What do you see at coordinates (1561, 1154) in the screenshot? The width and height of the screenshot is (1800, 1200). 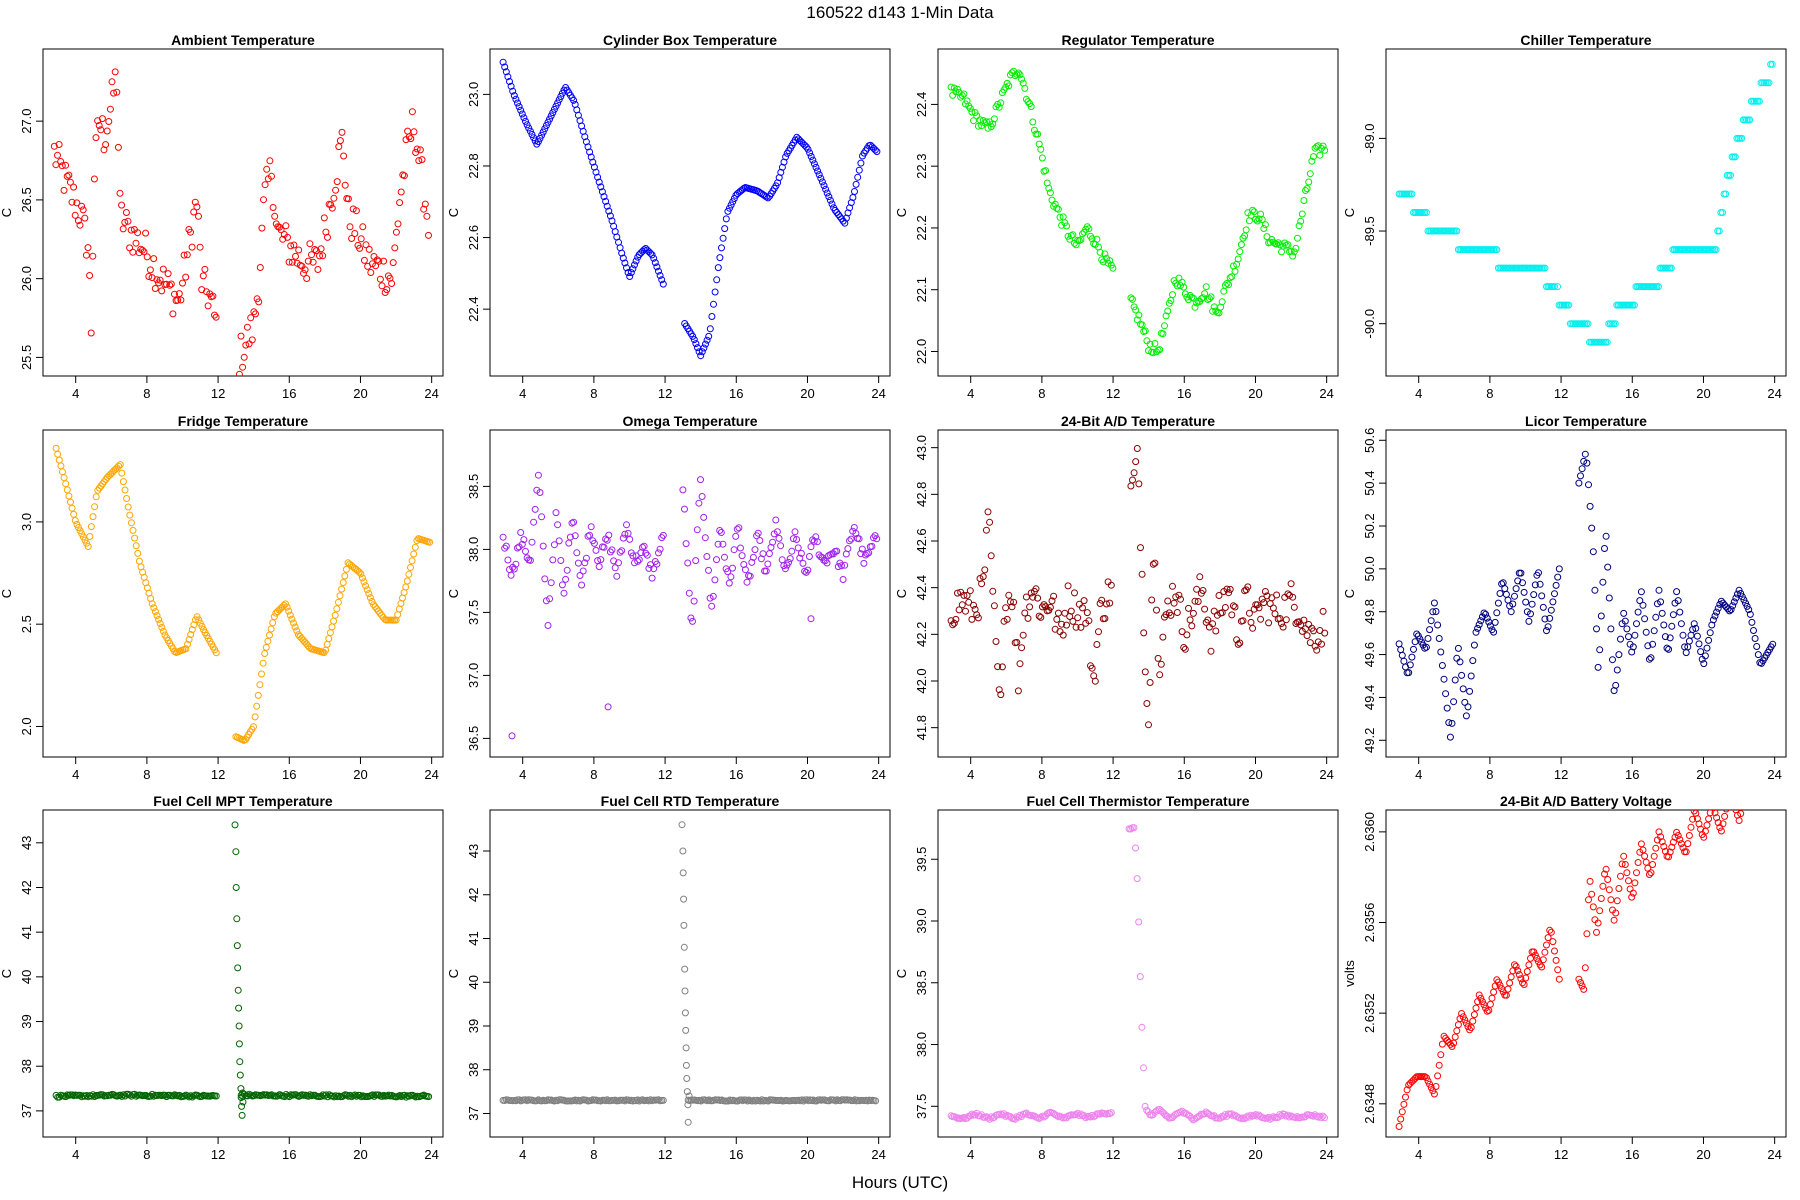 I see `x-tick-label: 12` at bounding box center [1561, 1154].